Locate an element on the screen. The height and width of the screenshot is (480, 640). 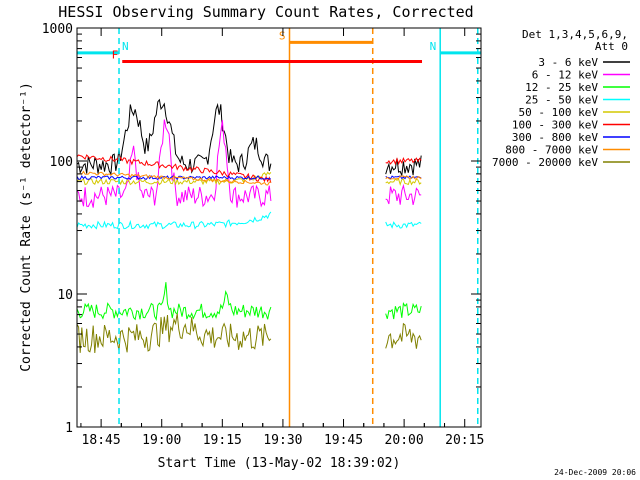
x-tick-label: 19:30 is located at coordinates (282, 440).